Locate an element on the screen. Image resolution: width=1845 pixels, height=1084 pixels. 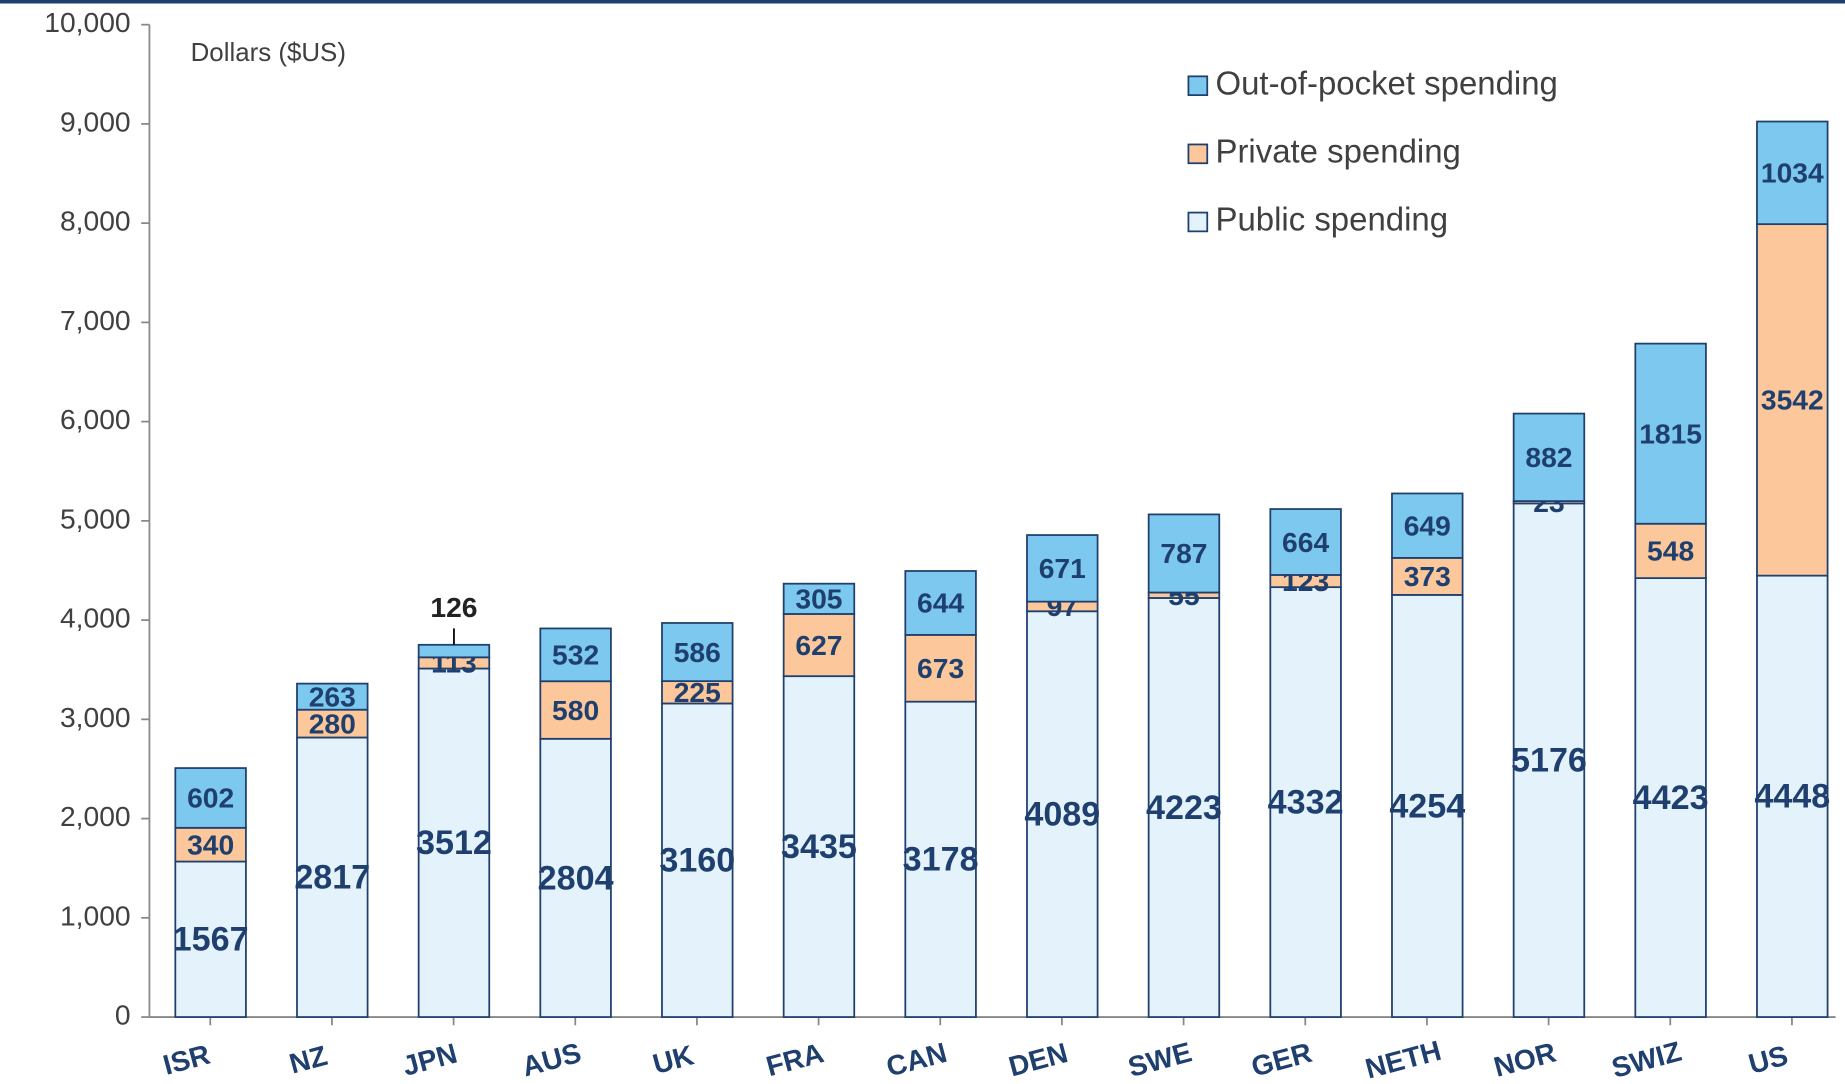
data-label: 340 is located at coordinates (210, 844).